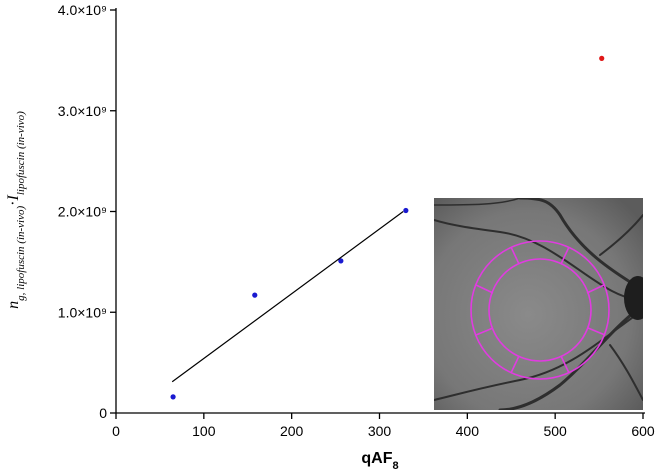 The height and width of the screenshot is (474, 660). I want to click on y-tick-label: 3.0×10⁹, so click(82, 111).